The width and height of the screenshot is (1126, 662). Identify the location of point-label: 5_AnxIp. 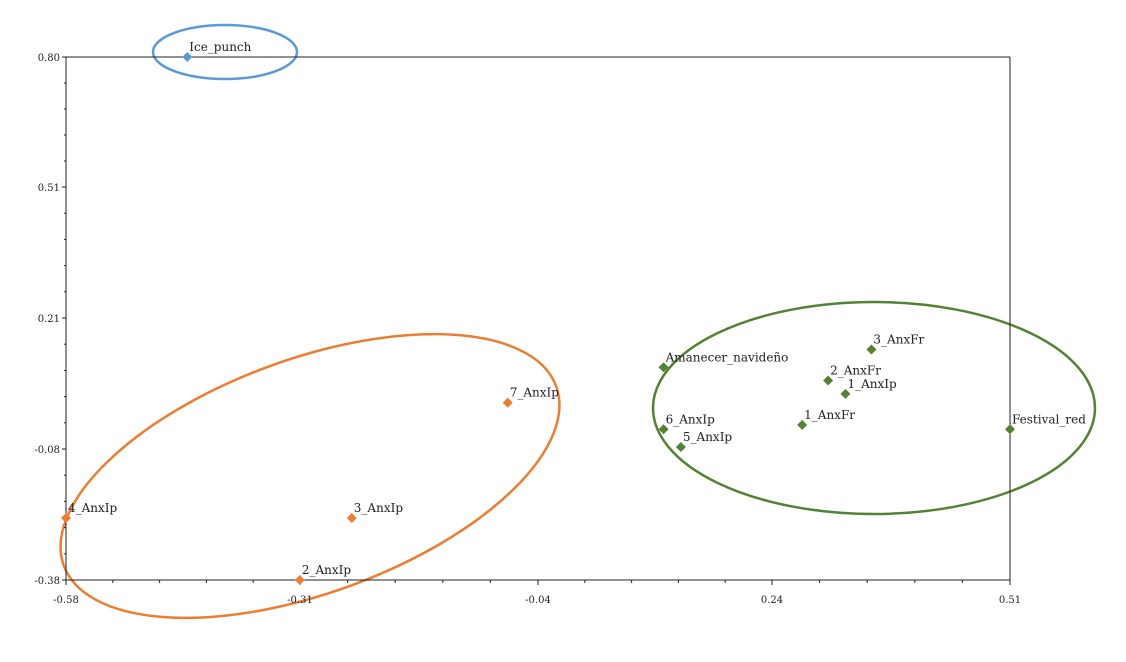
(708, 437).